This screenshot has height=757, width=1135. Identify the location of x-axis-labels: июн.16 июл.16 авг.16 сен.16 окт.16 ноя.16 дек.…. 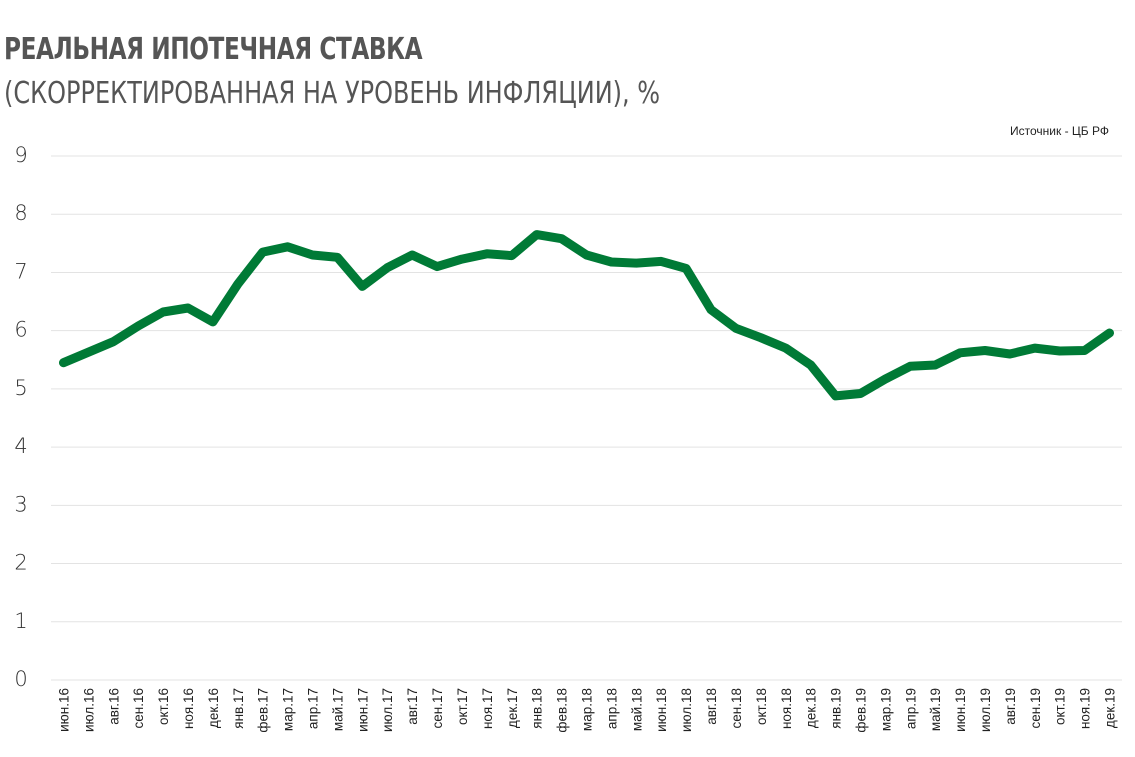
(586, 710).